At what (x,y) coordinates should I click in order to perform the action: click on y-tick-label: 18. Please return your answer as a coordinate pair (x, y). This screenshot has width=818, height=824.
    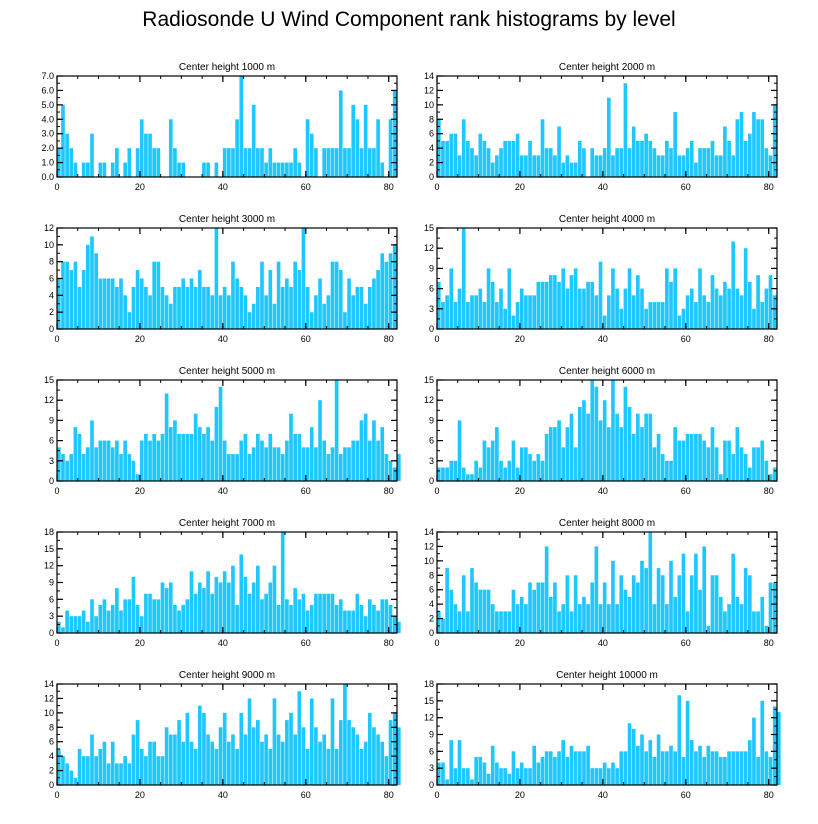
    Looking at the image, I should click on (49, 532).